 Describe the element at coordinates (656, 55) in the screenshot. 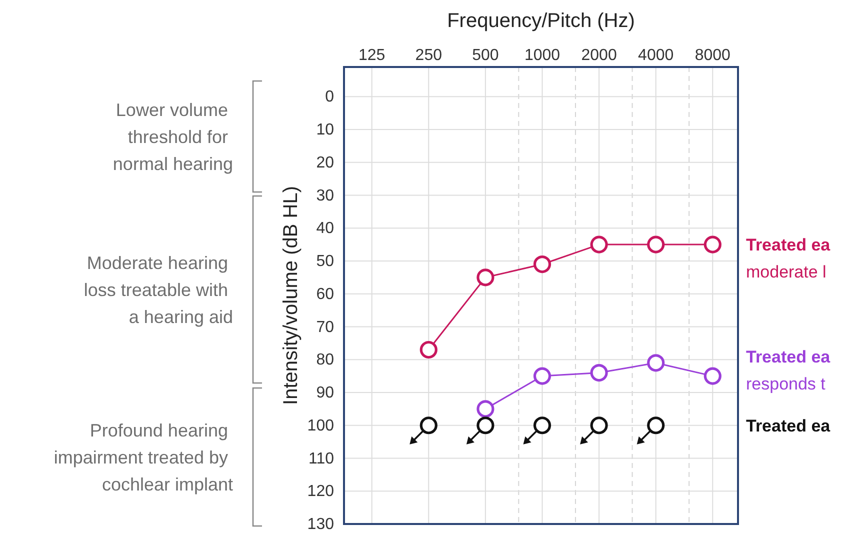

I see `x-tick-label: 4000` at that location.